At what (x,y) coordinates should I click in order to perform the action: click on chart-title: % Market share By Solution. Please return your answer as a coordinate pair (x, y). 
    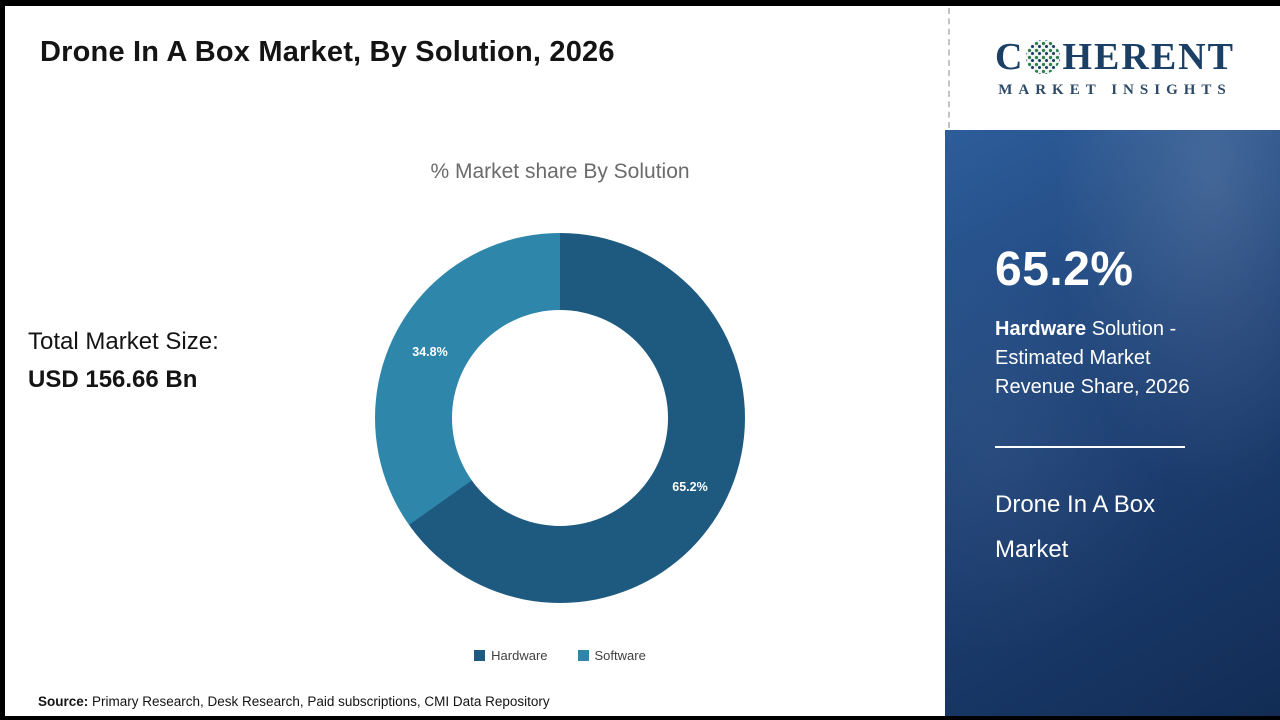
    Looking at the image, I should click on (560, 171).